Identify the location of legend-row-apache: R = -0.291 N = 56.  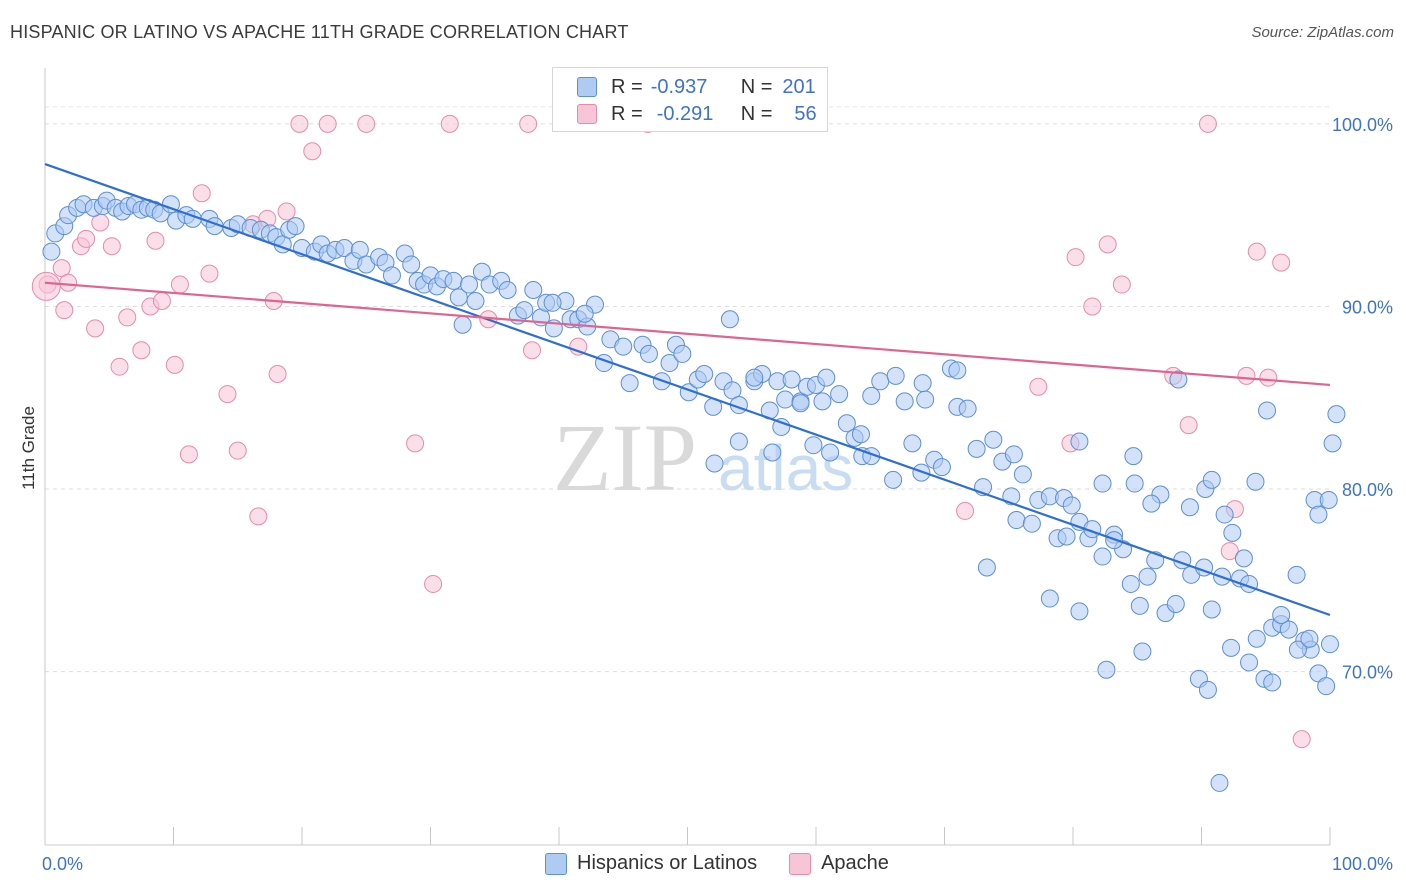
(697, 114).